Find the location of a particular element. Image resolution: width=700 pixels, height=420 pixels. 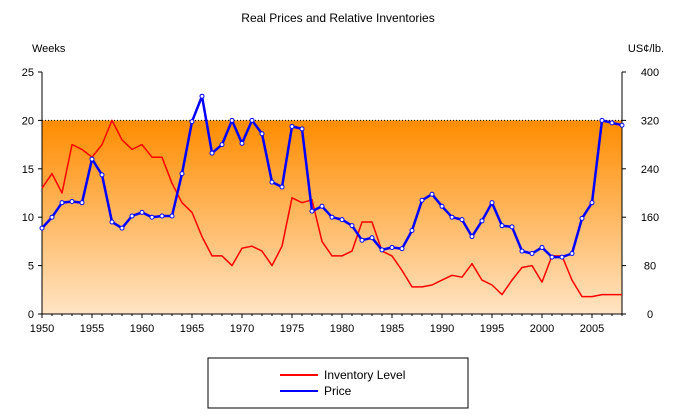

x-tick-label: 1960 is located at coordinates (142, 329).